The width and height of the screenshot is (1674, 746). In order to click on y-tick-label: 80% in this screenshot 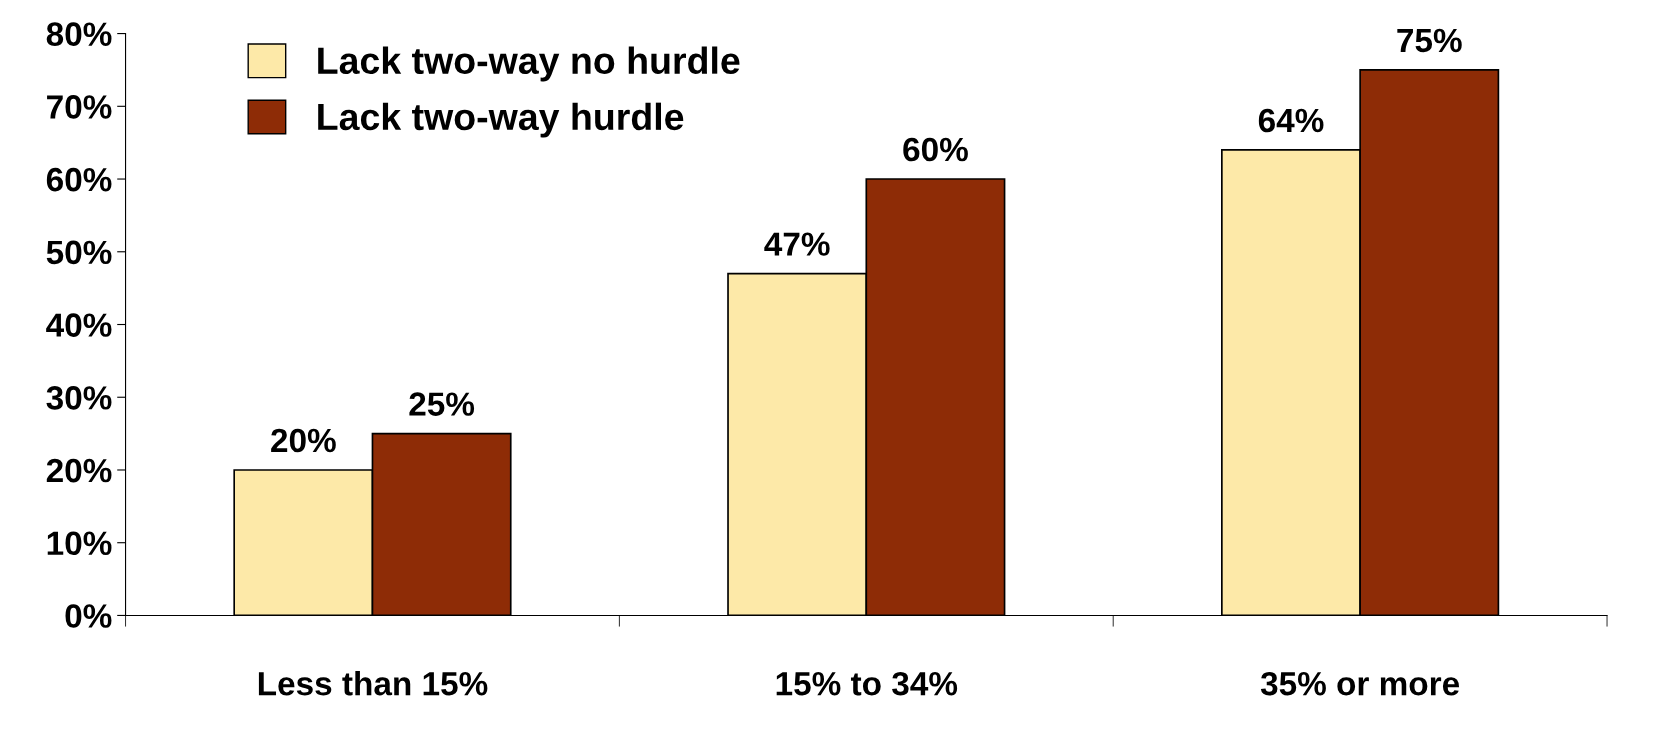, I will do `click(79, 34)`.